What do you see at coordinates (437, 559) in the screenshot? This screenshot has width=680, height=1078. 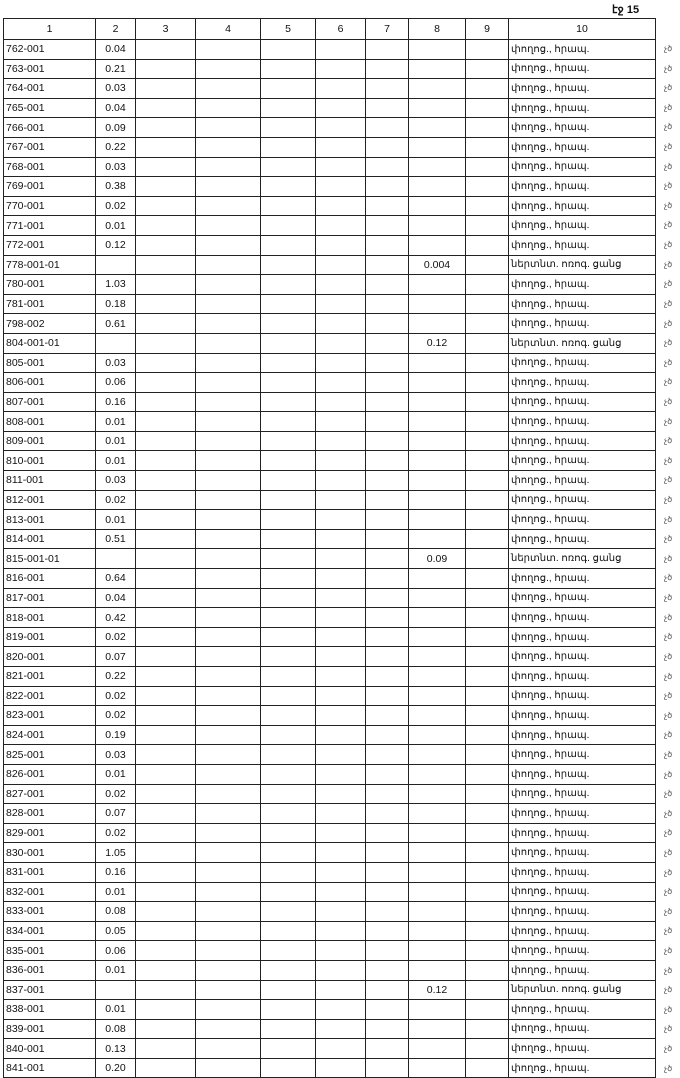 I see `area-cell-col8: 0.09` at bounding box center [437, 559].